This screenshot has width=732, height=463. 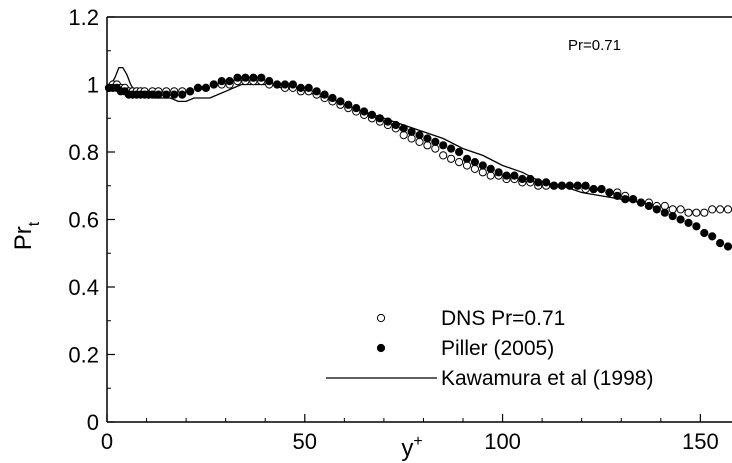 What do you see at coordinates (83, 152) in the screenshot?
I see `y-tick-label: 0.8` at bounding box center [83, 152].